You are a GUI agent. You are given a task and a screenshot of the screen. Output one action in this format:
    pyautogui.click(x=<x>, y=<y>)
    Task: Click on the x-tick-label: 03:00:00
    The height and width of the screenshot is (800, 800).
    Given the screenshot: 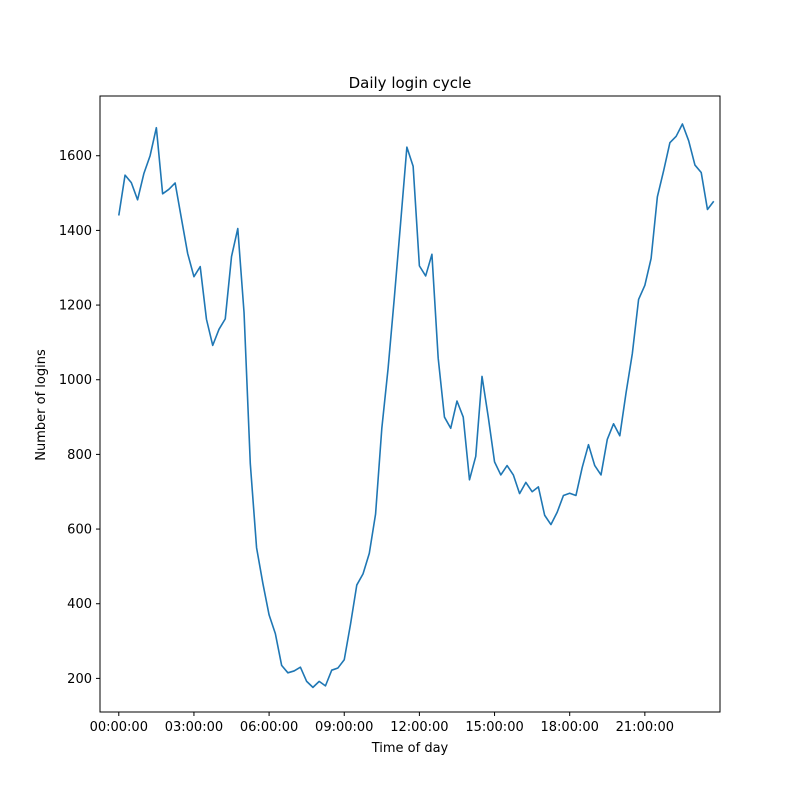 What is the action you would take?
    pyautogui.click(x=194, y=727)
    